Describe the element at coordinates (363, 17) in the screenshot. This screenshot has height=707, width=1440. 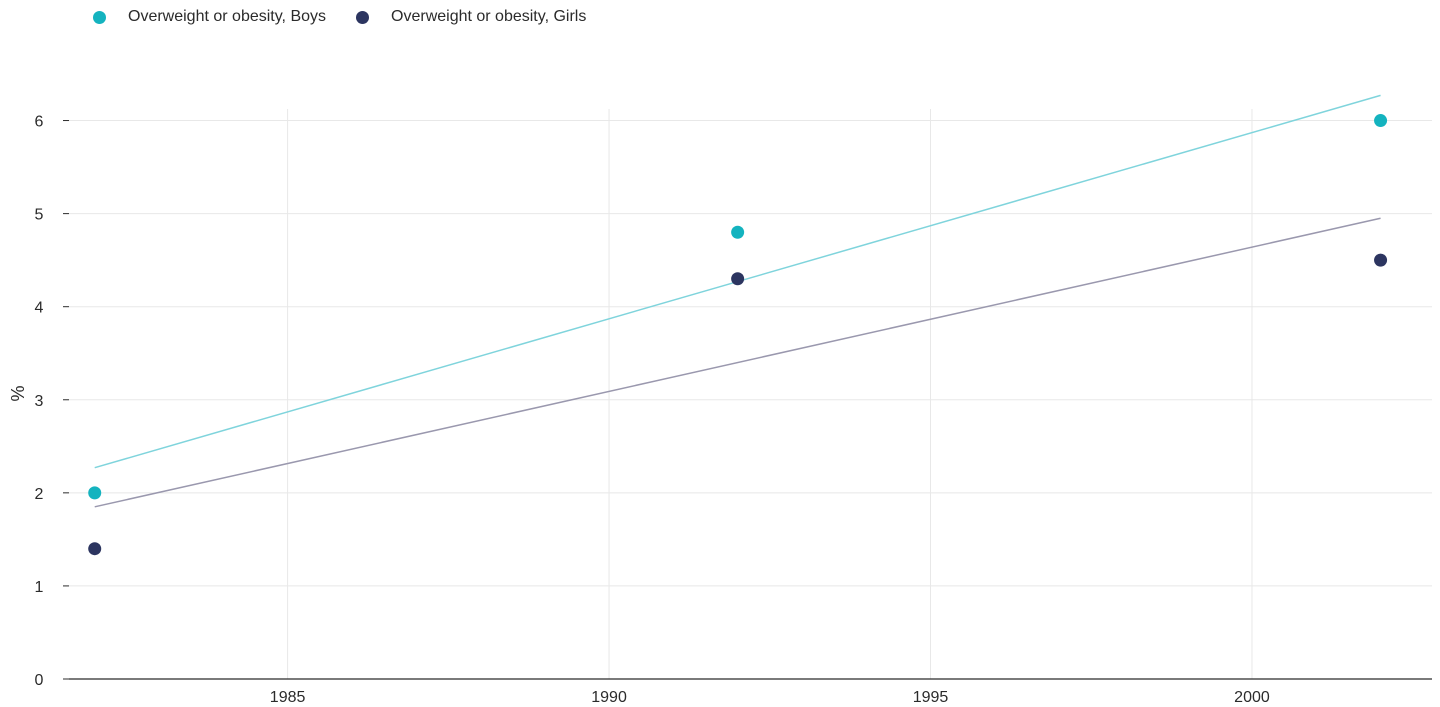
I see `legend-swatch-girls` at that location.